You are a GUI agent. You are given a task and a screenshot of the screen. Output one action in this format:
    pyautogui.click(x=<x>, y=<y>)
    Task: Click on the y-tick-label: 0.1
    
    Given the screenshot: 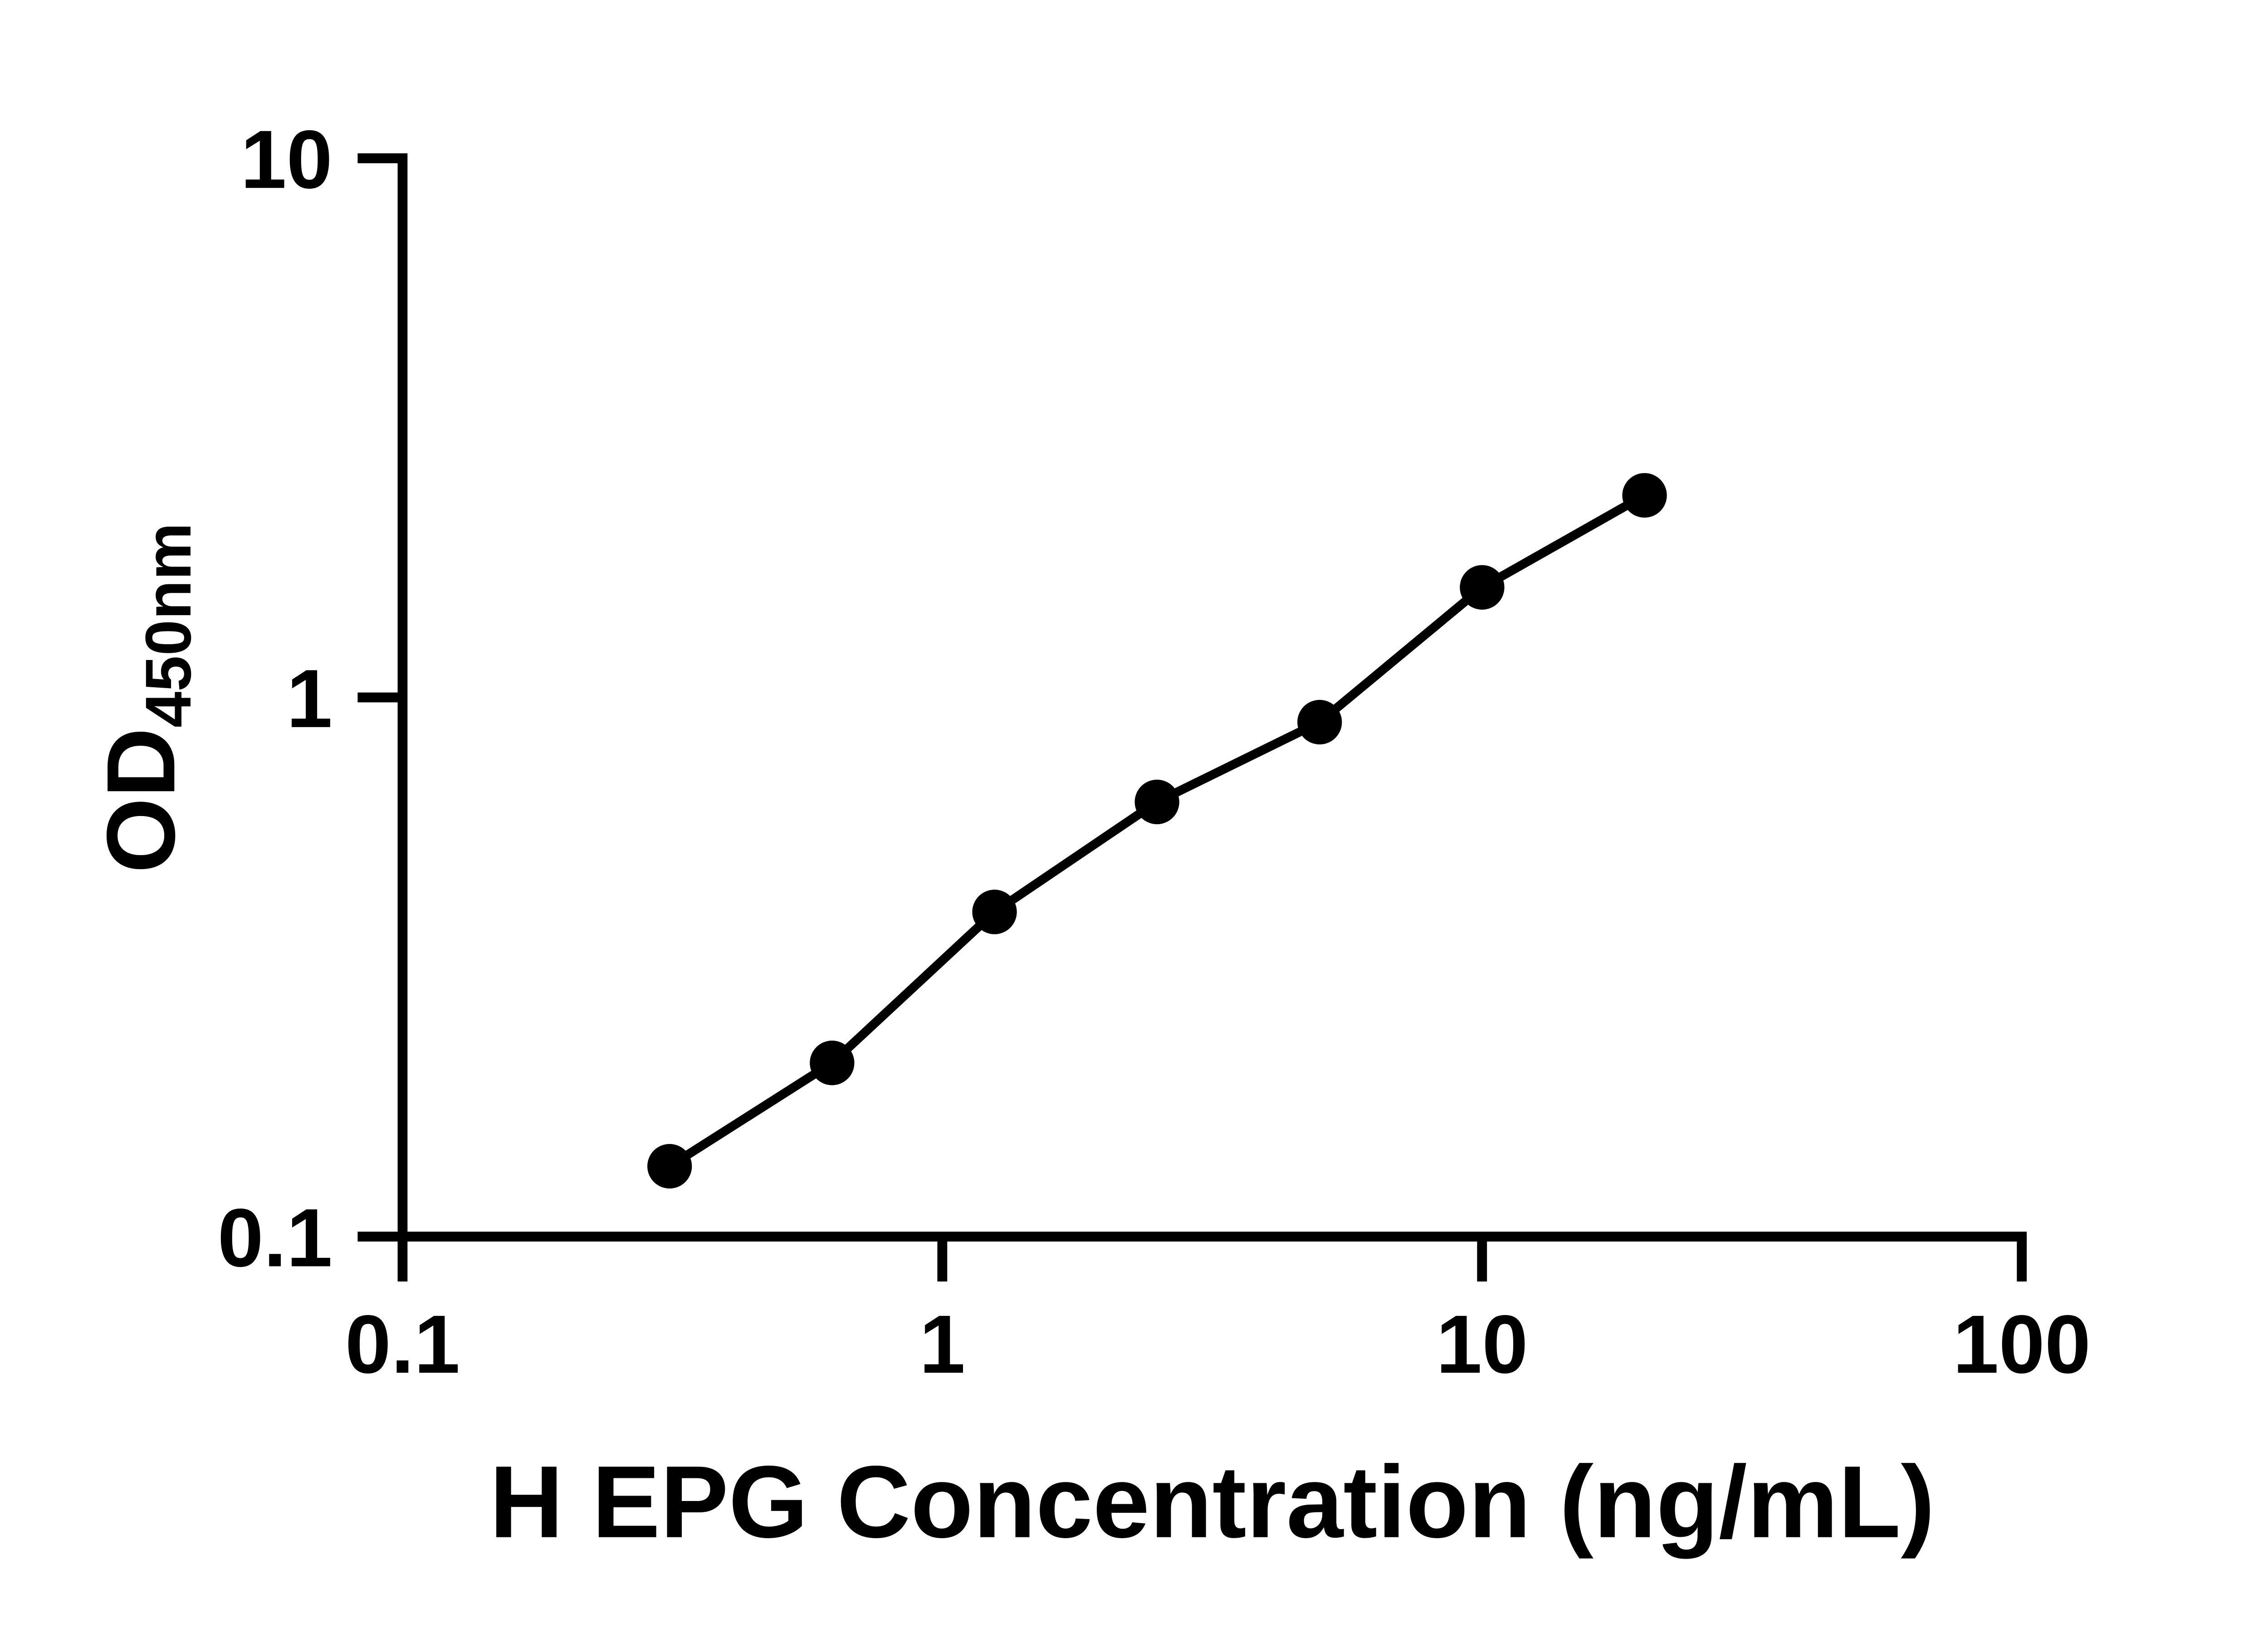 What is the action you would take?
    pyautogui.click(x=275, y=1237)
    